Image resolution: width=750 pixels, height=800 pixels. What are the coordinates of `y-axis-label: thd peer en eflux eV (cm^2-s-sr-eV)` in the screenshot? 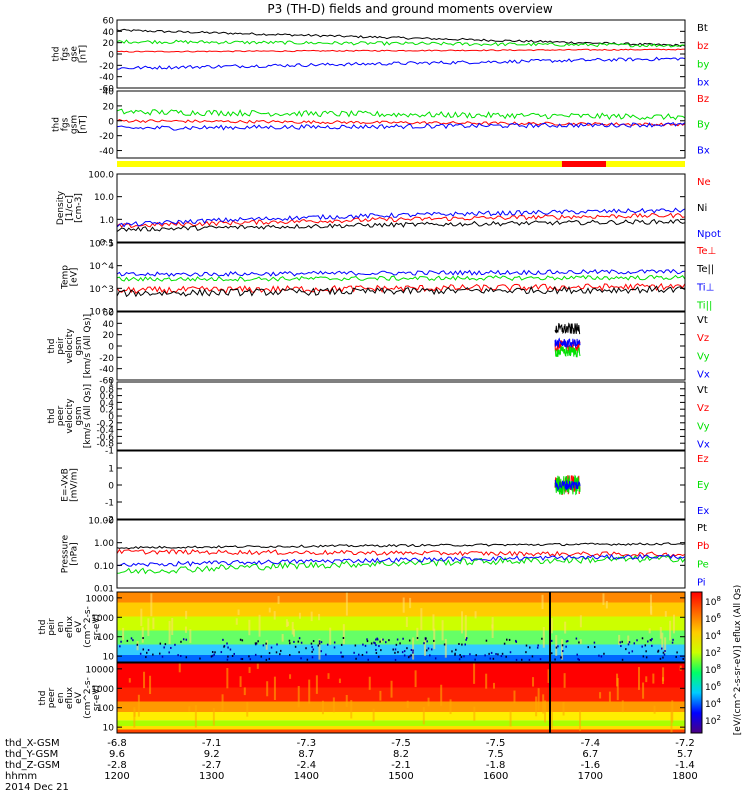 It's located at (70, 698).